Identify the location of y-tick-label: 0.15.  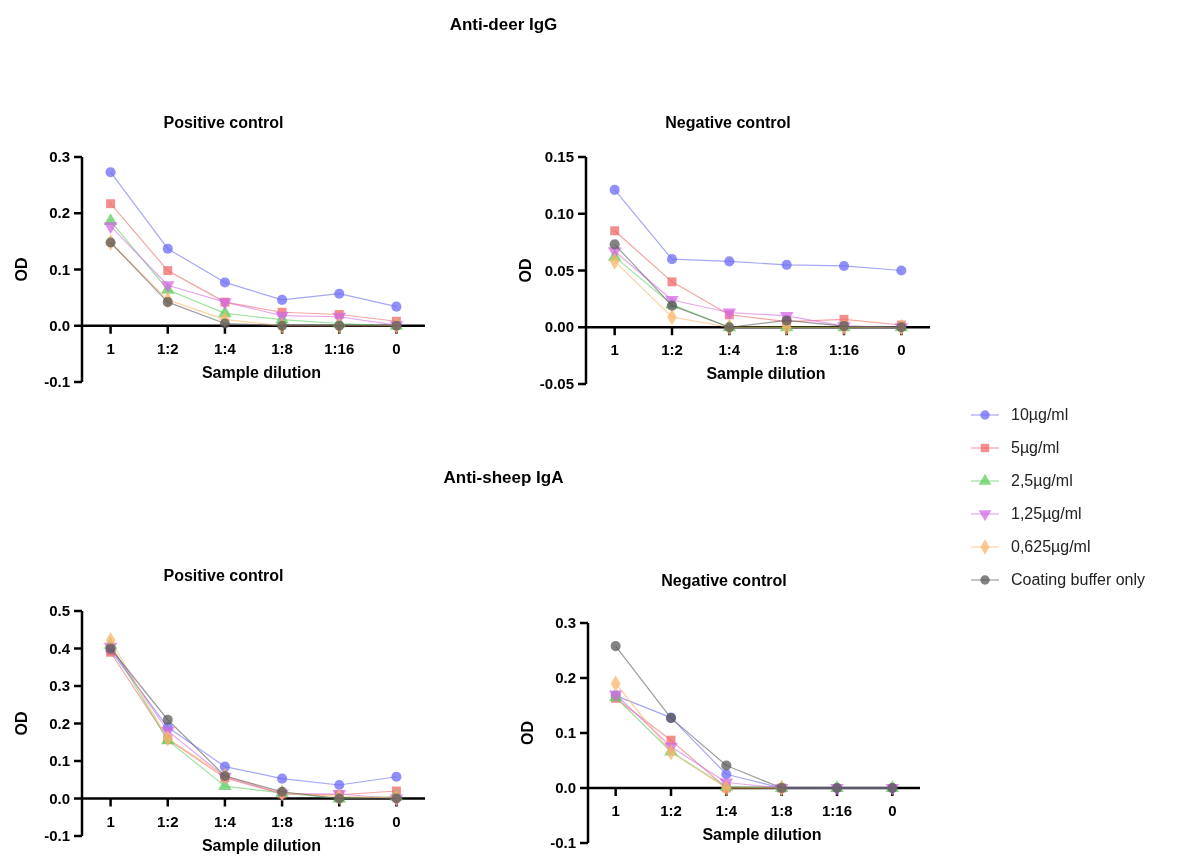
(559, 156).